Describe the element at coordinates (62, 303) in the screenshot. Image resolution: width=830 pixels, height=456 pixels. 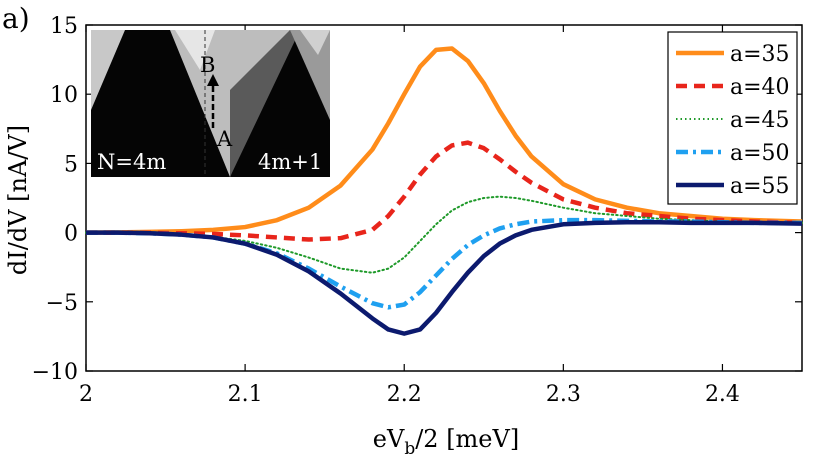
I see `y-tick-label: −5` at that location.